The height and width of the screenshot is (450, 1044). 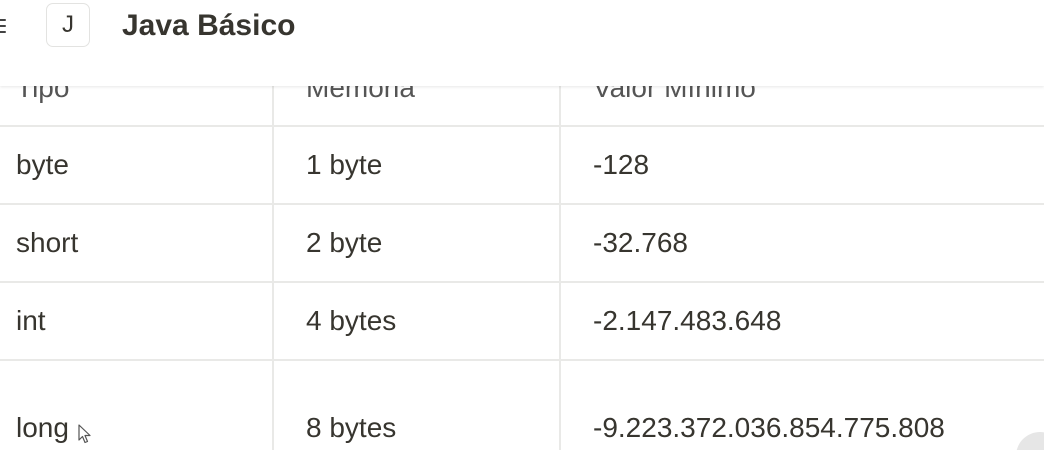 What do you see at coordinates (137, 165) in the screenshot?
I see `cell-tipo: byte` at bounding box center [137, 165].